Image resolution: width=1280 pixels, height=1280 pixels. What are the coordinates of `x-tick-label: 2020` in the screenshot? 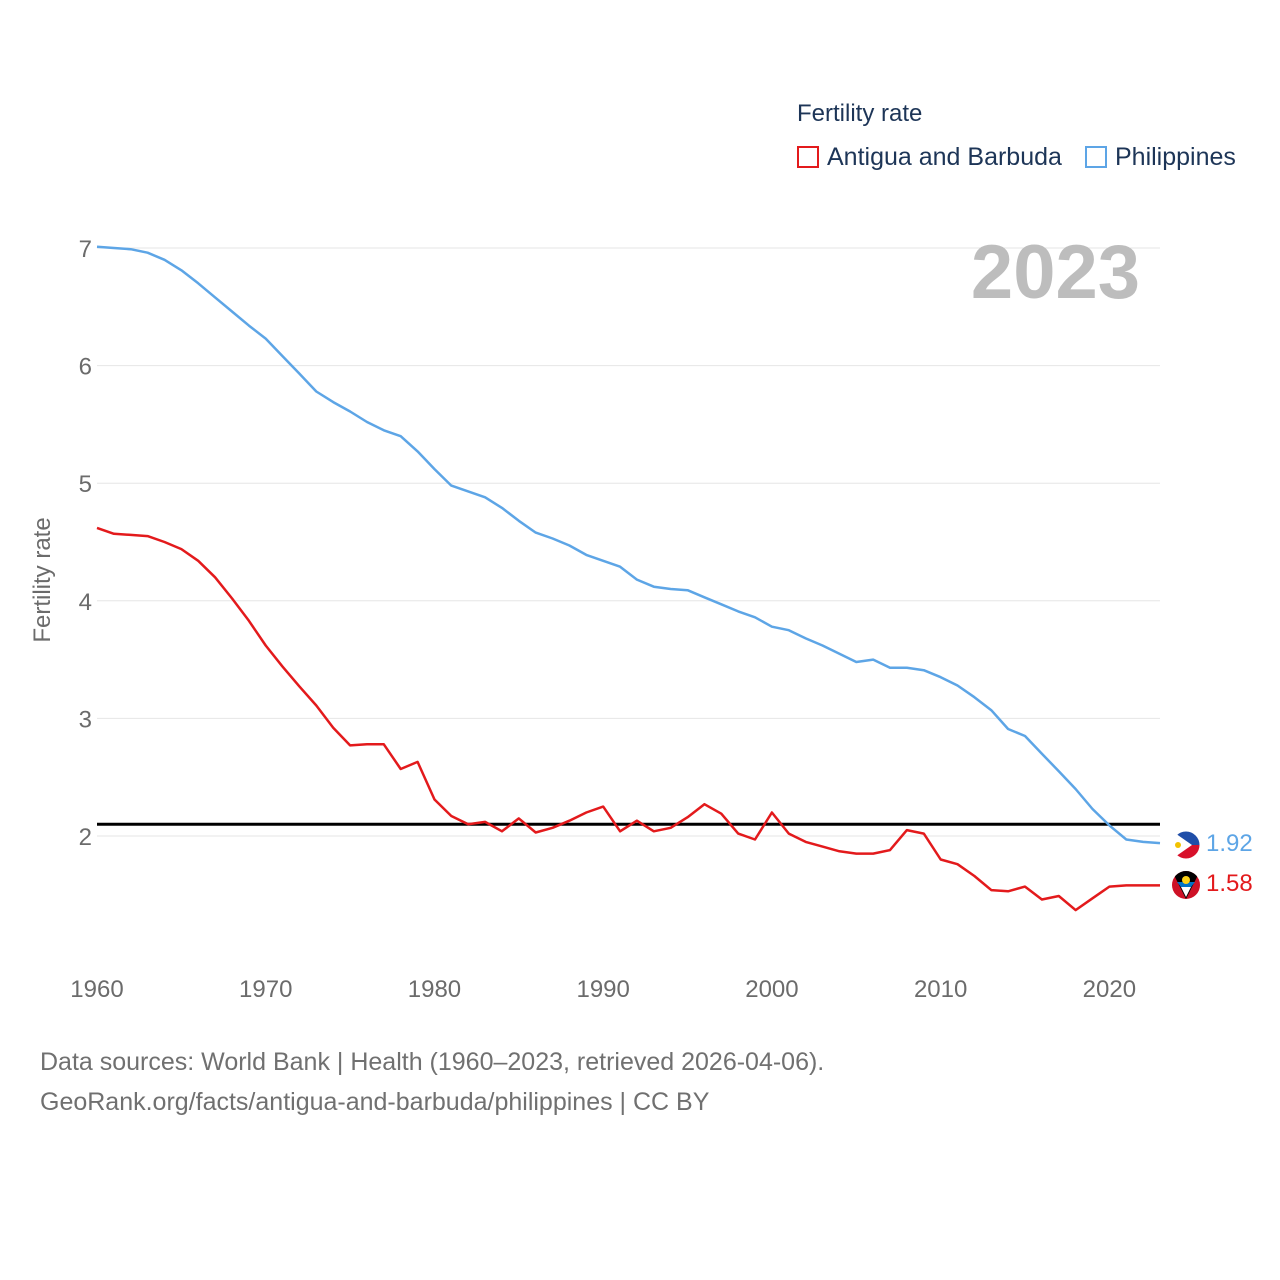 It's located at (1109, 989).